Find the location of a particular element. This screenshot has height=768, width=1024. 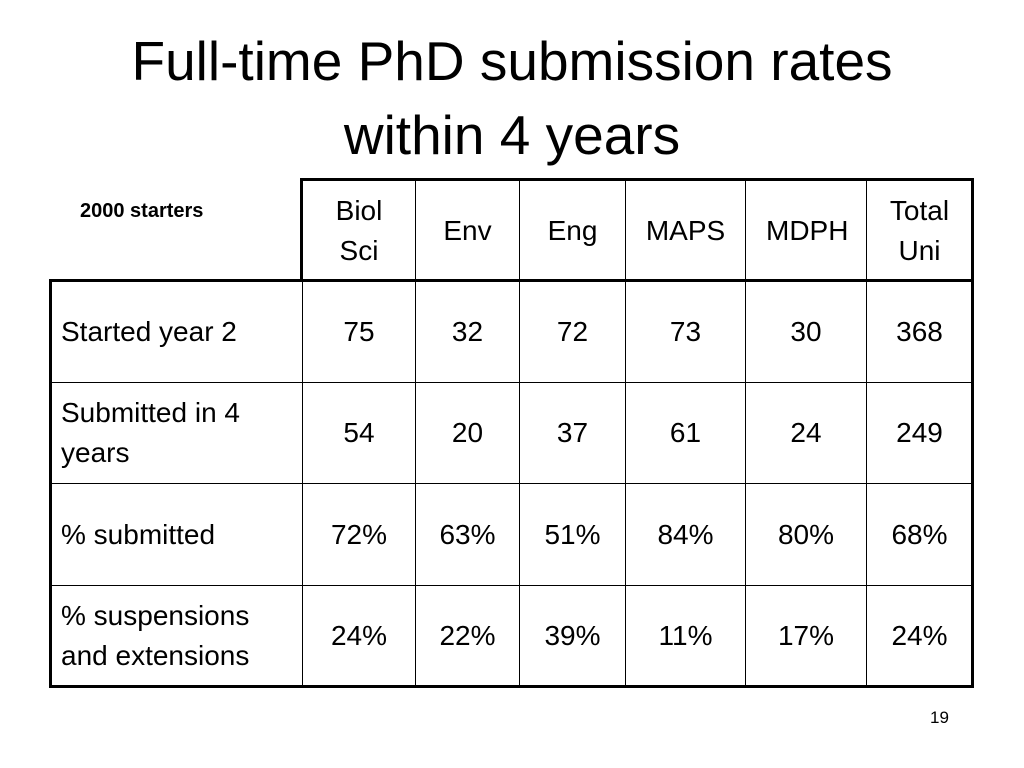

table-cell: 22% is located at coordinates (467, 636).